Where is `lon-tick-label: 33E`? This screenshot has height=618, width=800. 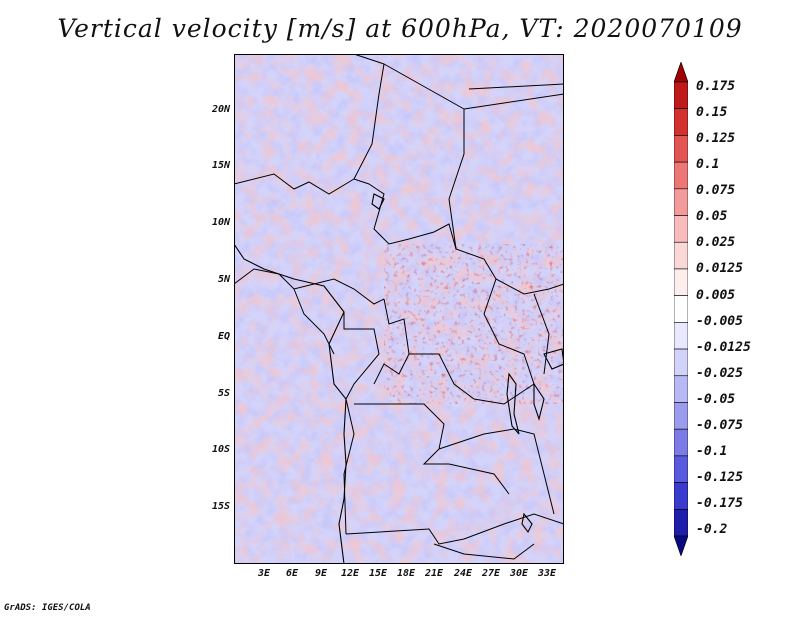
lon-tick-label: 33E is located at coordinates (547, 573).